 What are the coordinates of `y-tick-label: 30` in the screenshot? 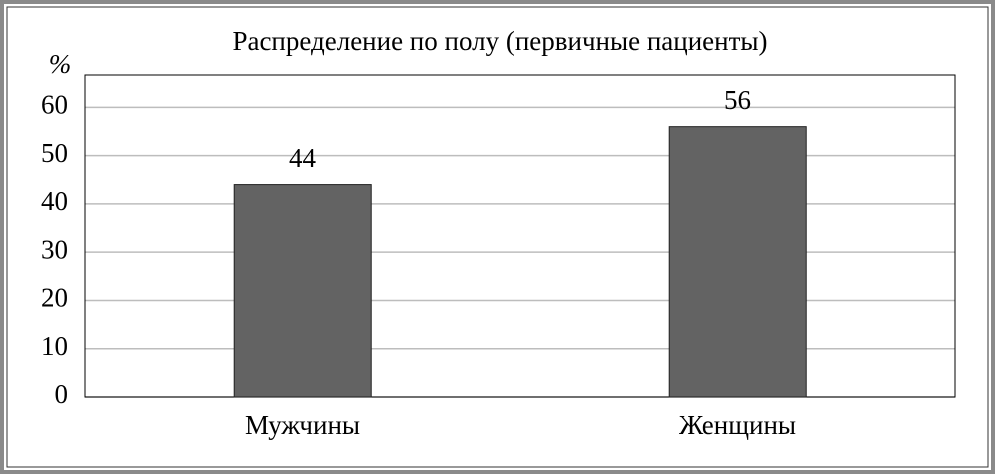 It's located at (54, 249).